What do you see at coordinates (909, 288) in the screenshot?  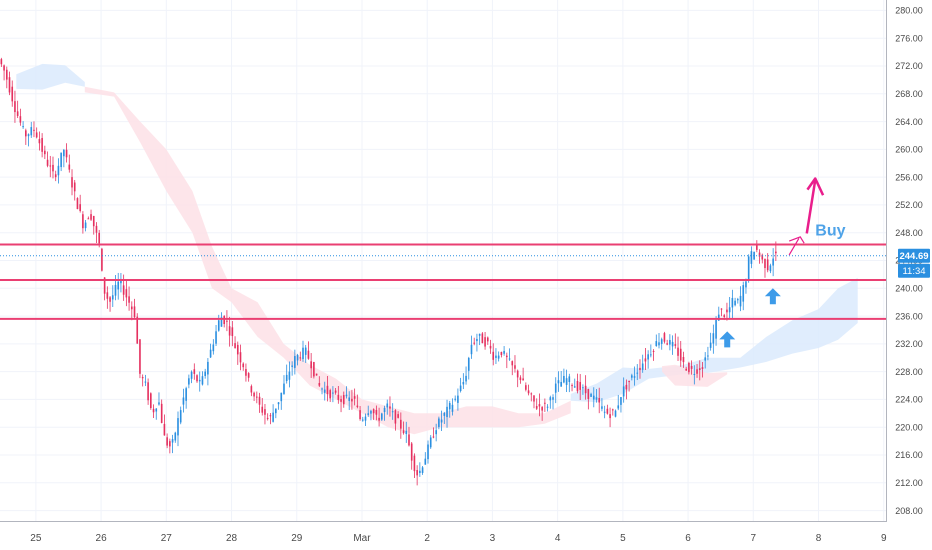 I see `y-tick-label: 240.00` at bounding box center [909, 288].